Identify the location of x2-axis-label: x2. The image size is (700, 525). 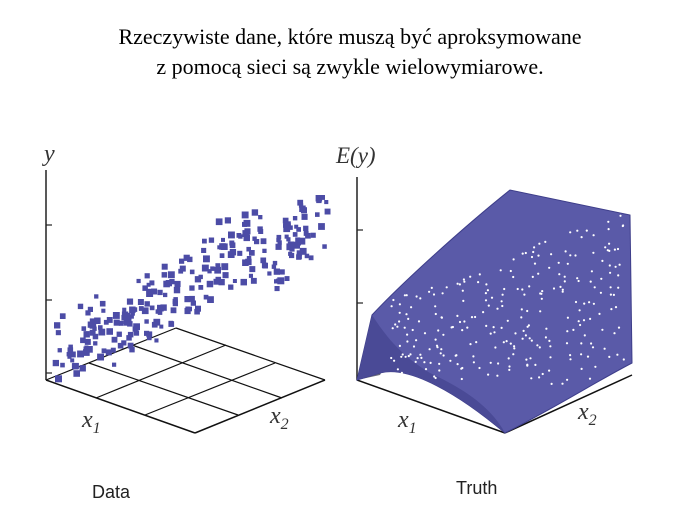
(587, 414).